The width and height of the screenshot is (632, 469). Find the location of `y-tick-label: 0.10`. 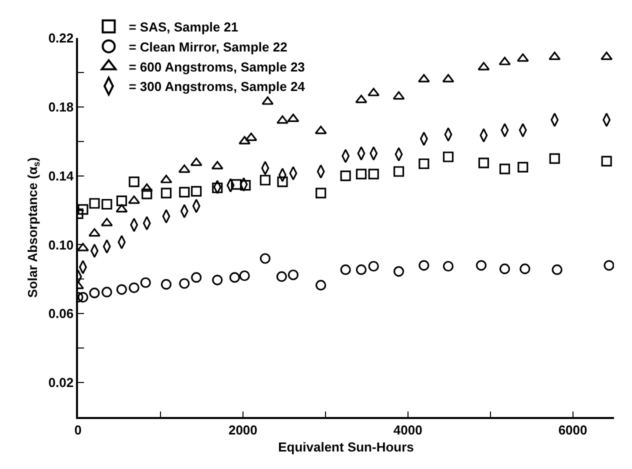

y-tick-label: 0.10 is located at coordinates (61, 244).